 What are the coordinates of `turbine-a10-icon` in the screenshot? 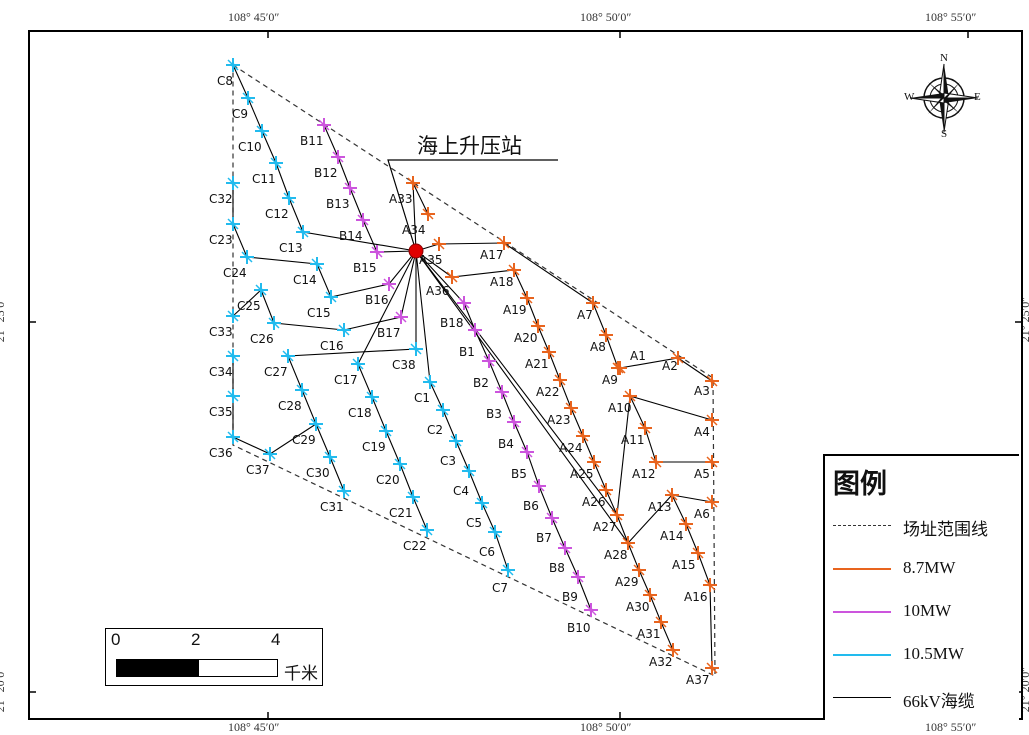 It's located at (630, 396).